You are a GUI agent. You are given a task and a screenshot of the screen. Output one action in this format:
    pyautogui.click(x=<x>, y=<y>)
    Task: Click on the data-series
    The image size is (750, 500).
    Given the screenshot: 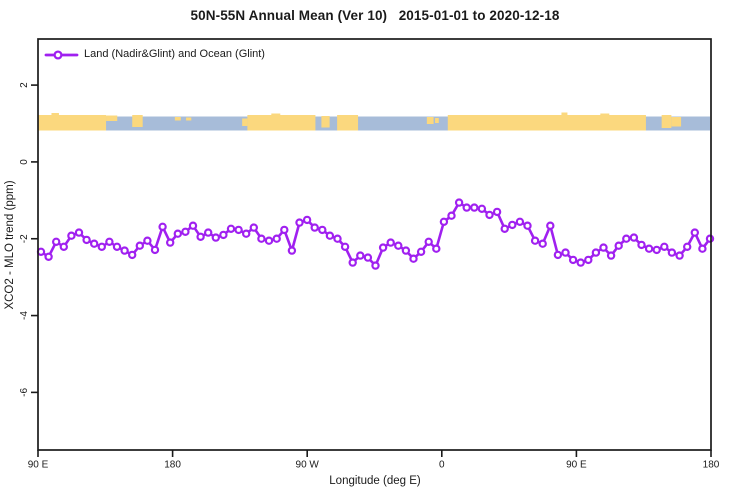 What is the action you would take?
    pyautogui.click(x=375, y=234)
    